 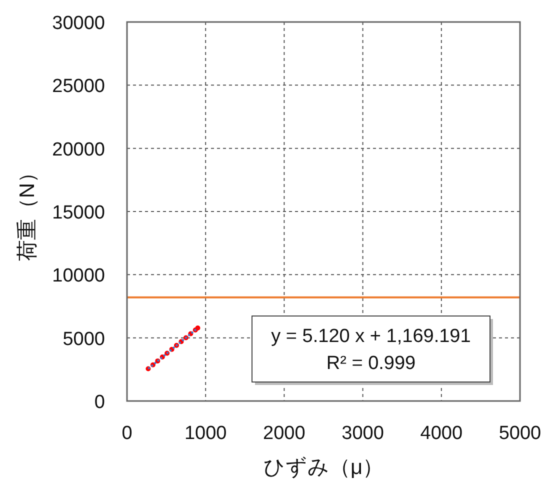 I want to click on x-tick-label: 4000, so click(x=441, y=433).